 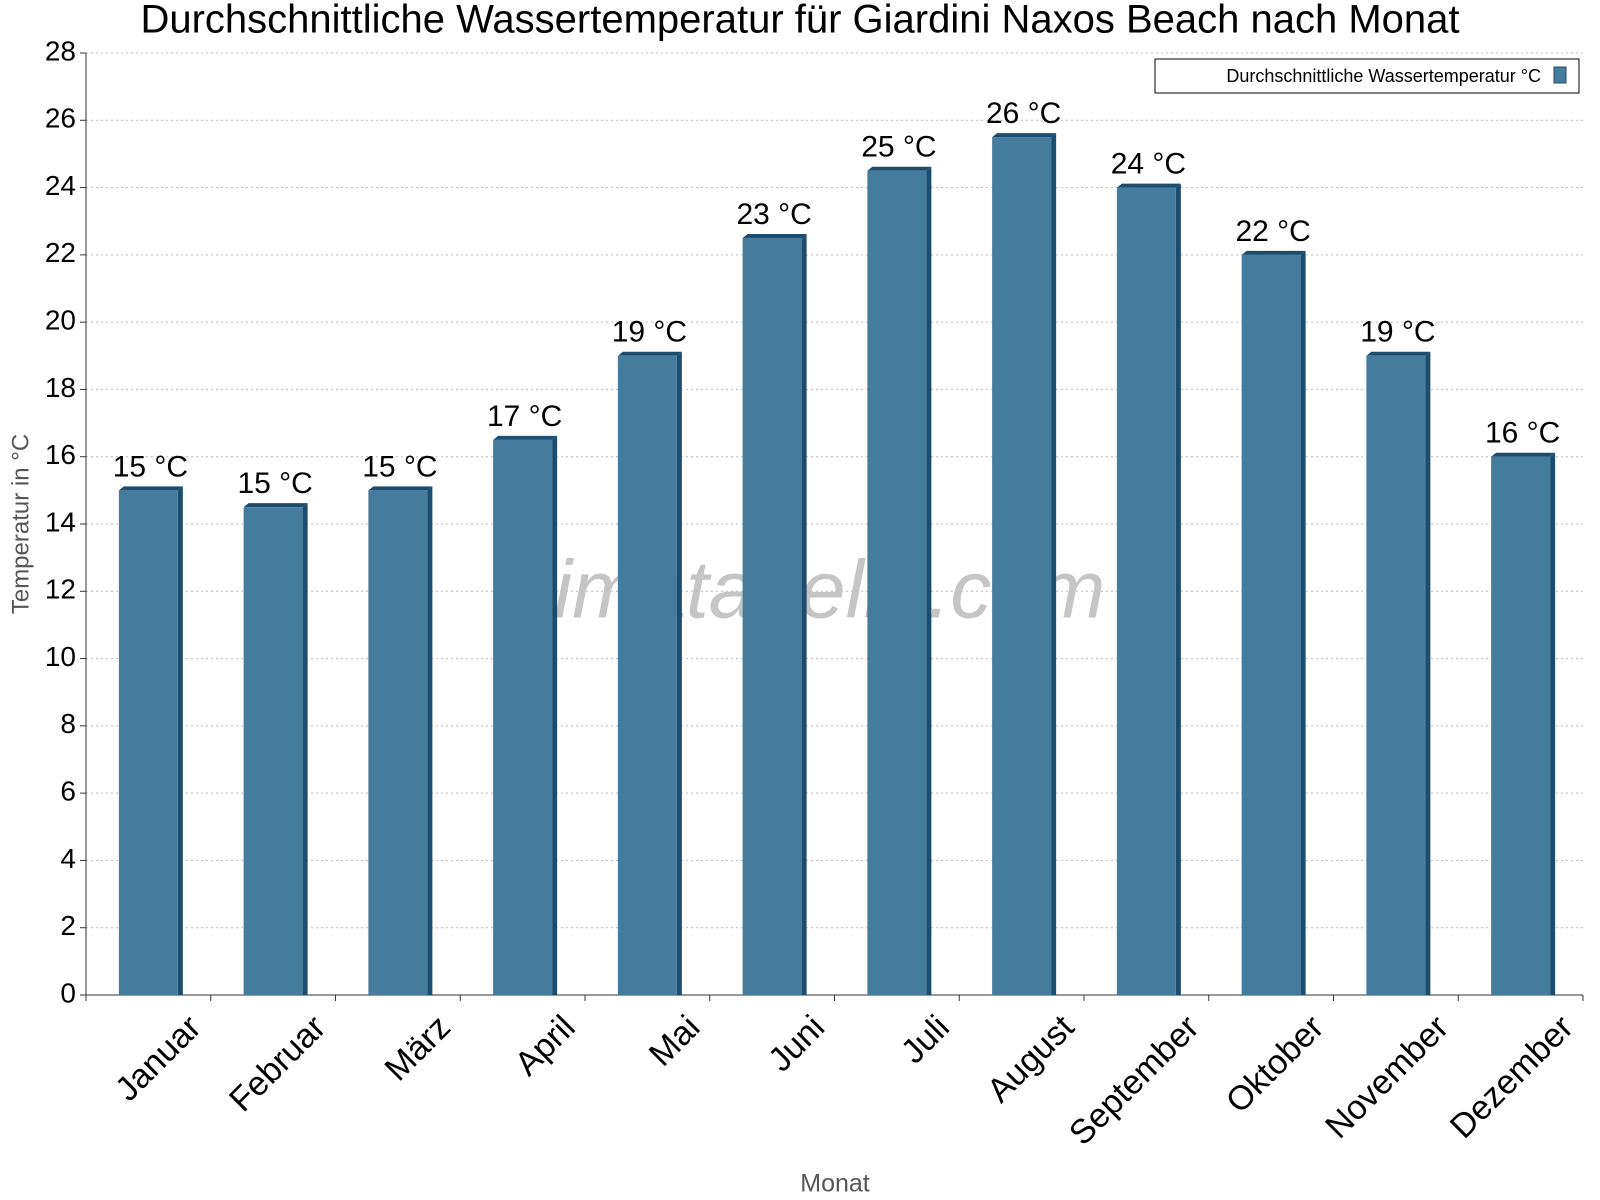 I want to click on y-tick-label: 0, so click(x=68, y=992).